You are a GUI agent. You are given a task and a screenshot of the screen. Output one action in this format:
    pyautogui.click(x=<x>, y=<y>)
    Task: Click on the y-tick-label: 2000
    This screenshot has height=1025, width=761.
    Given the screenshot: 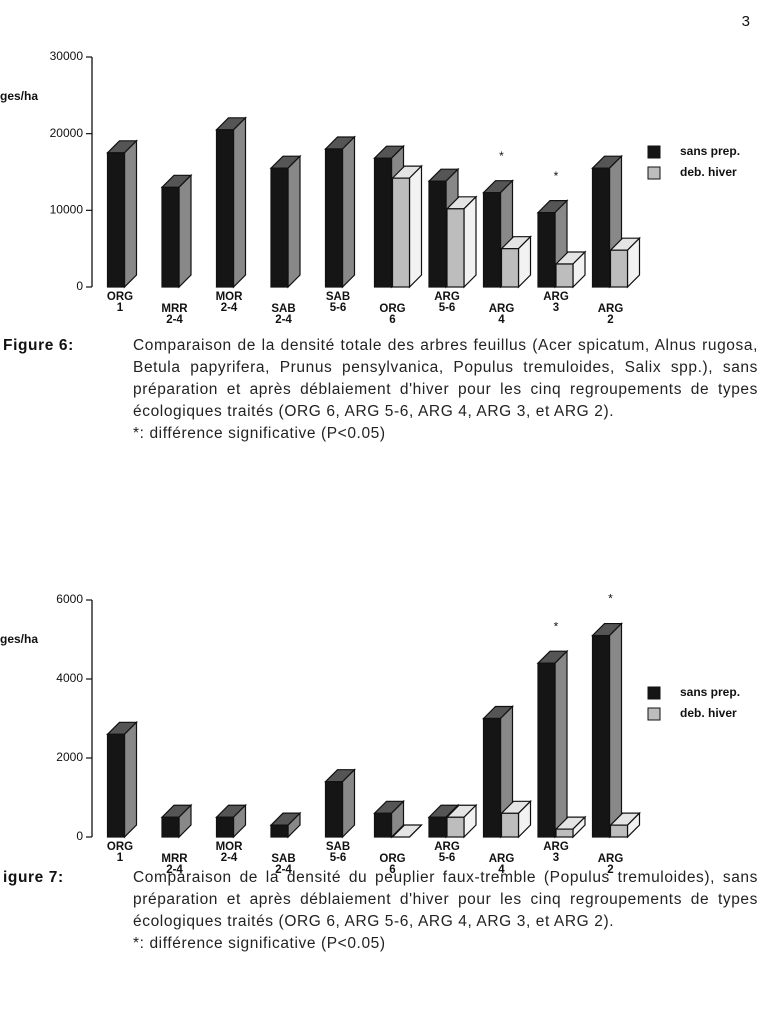 What is the action you would take?
    pyautogui.click(x=69, y=757)
    